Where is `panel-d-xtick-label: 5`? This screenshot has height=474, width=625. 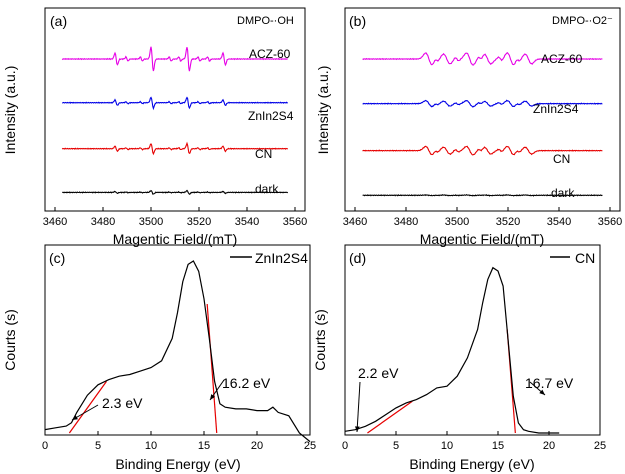 panel-d-xtick-label: 5 is located at coordinates (396, 446).